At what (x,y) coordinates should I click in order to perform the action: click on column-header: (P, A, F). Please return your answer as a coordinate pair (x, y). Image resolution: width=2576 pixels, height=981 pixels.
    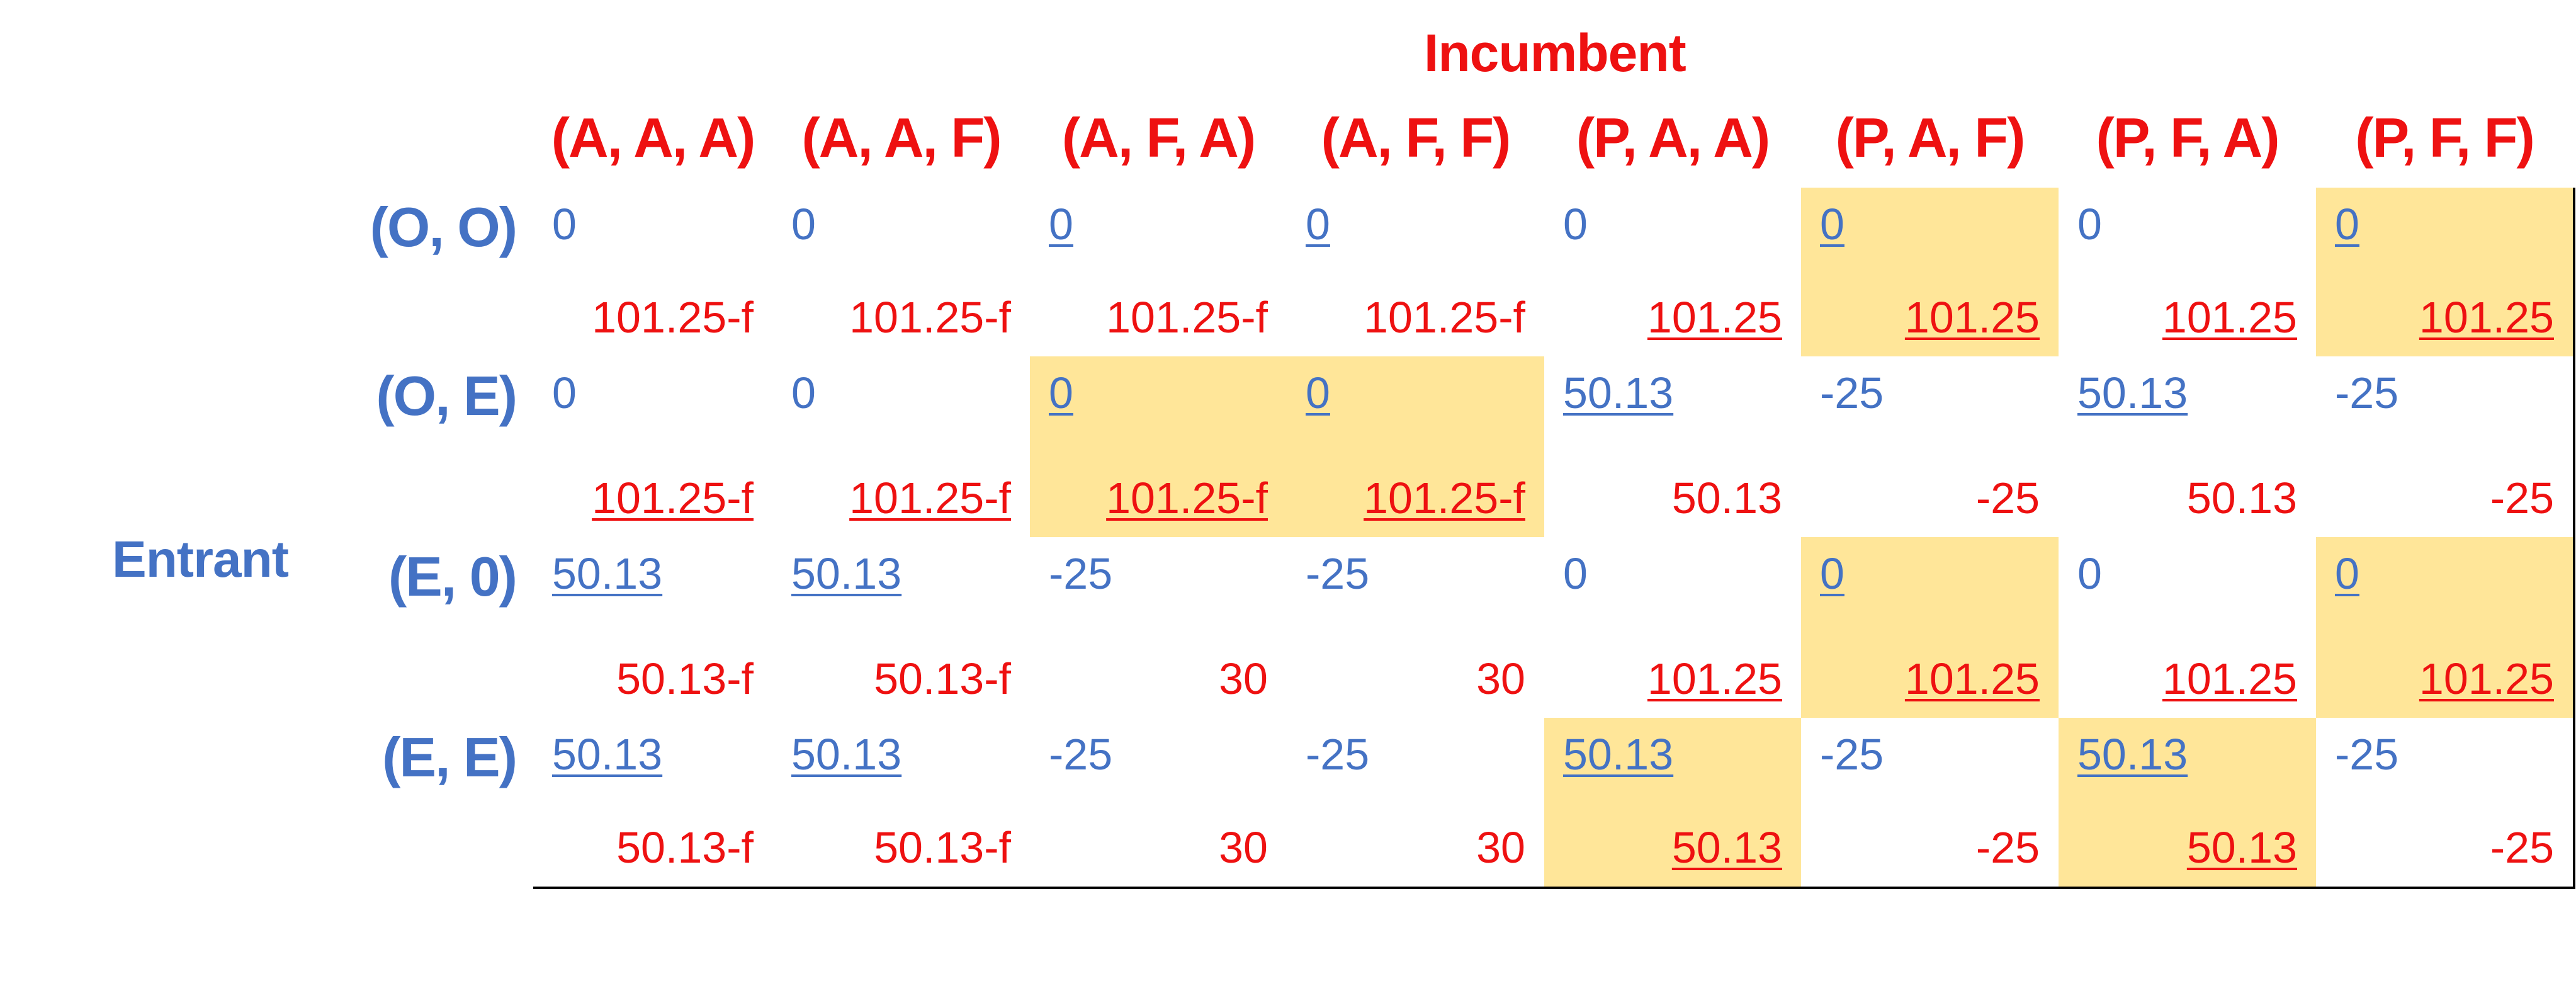
    Looking at the image, I should click on (1930, 137).